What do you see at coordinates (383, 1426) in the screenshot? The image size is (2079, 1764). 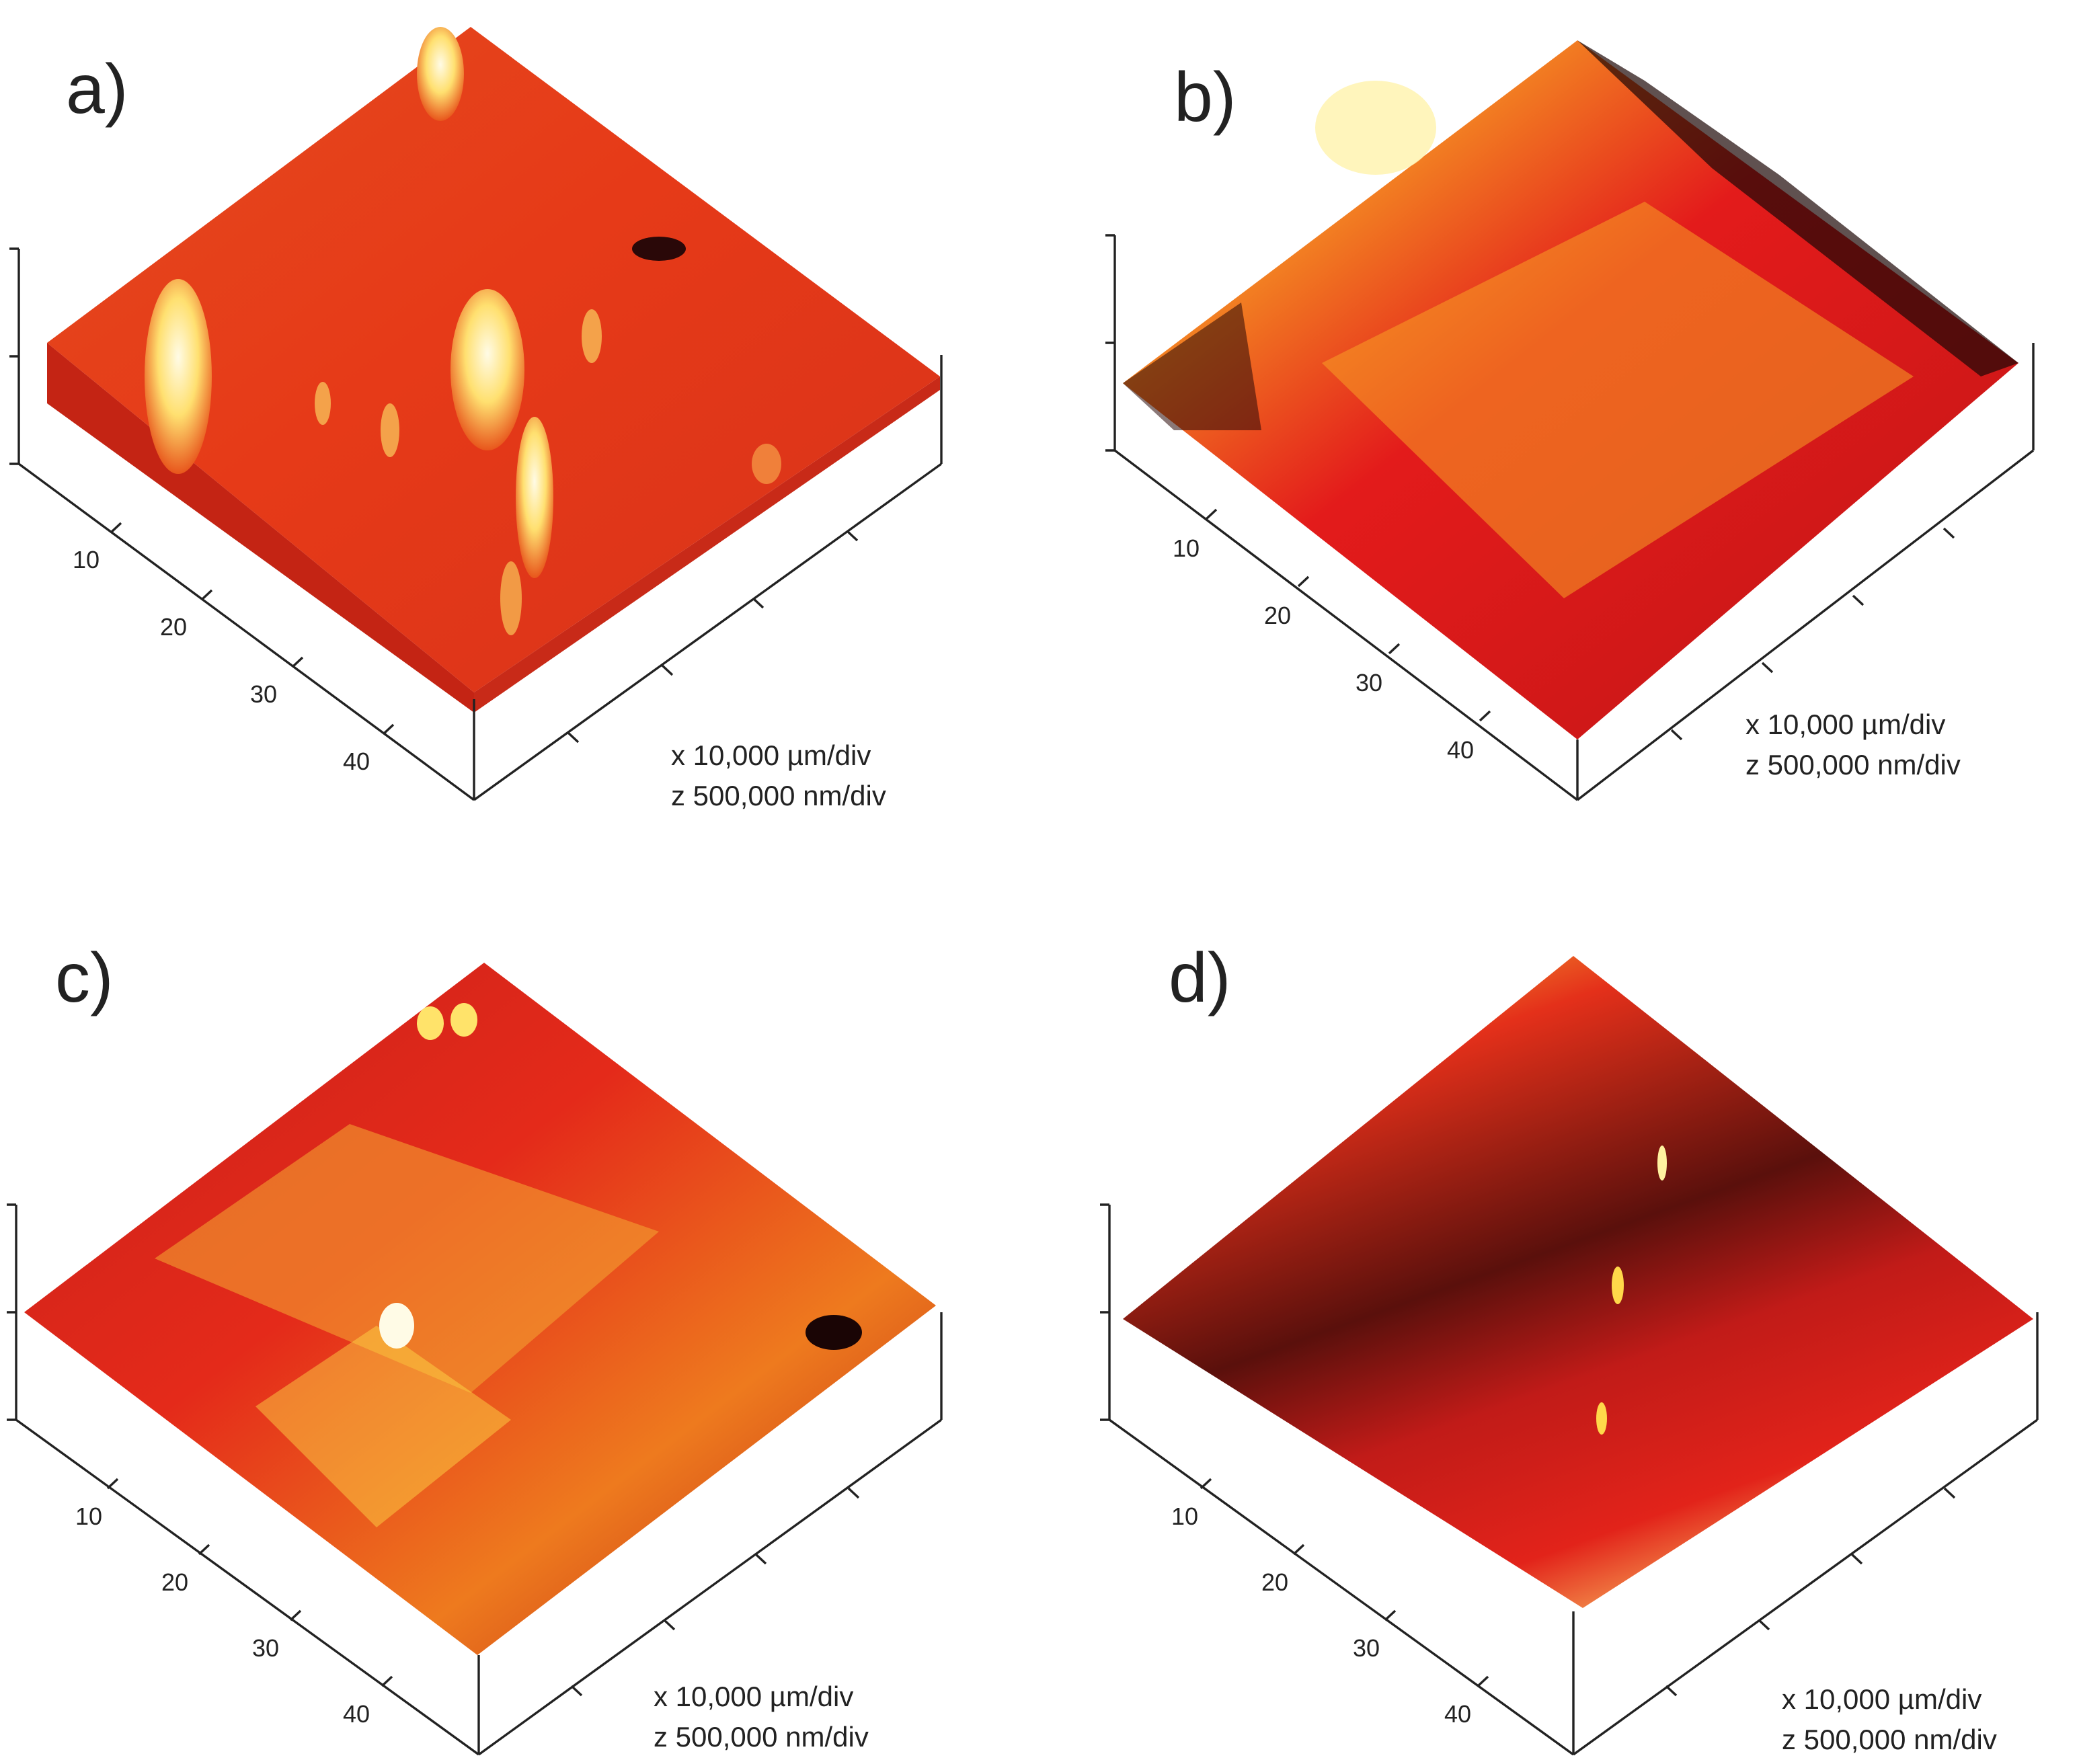 I see `surface-c-yellow-band` at bounding box center [383, 1426].